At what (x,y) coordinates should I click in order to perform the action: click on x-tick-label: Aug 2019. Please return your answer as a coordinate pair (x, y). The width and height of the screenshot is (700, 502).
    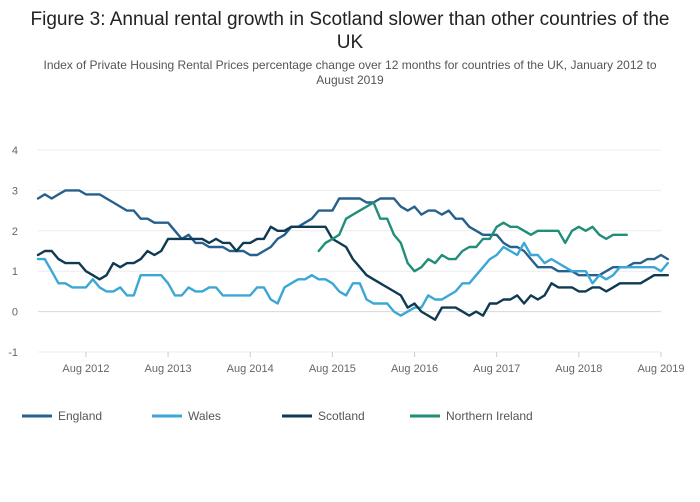
    Looking at the image, I should click on (660, 369).